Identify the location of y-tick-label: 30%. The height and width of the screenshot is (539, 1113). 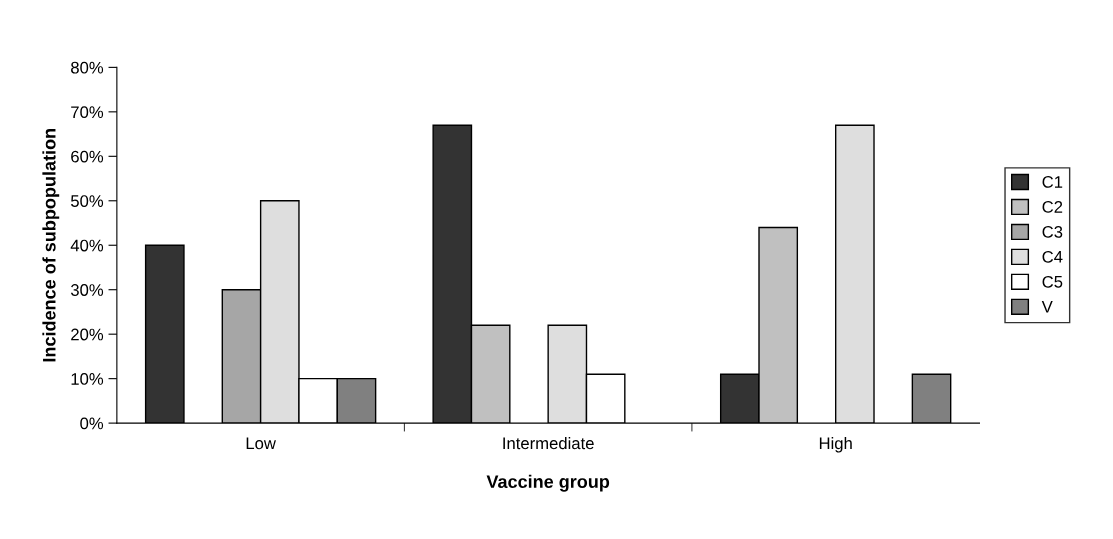
(87, 290).